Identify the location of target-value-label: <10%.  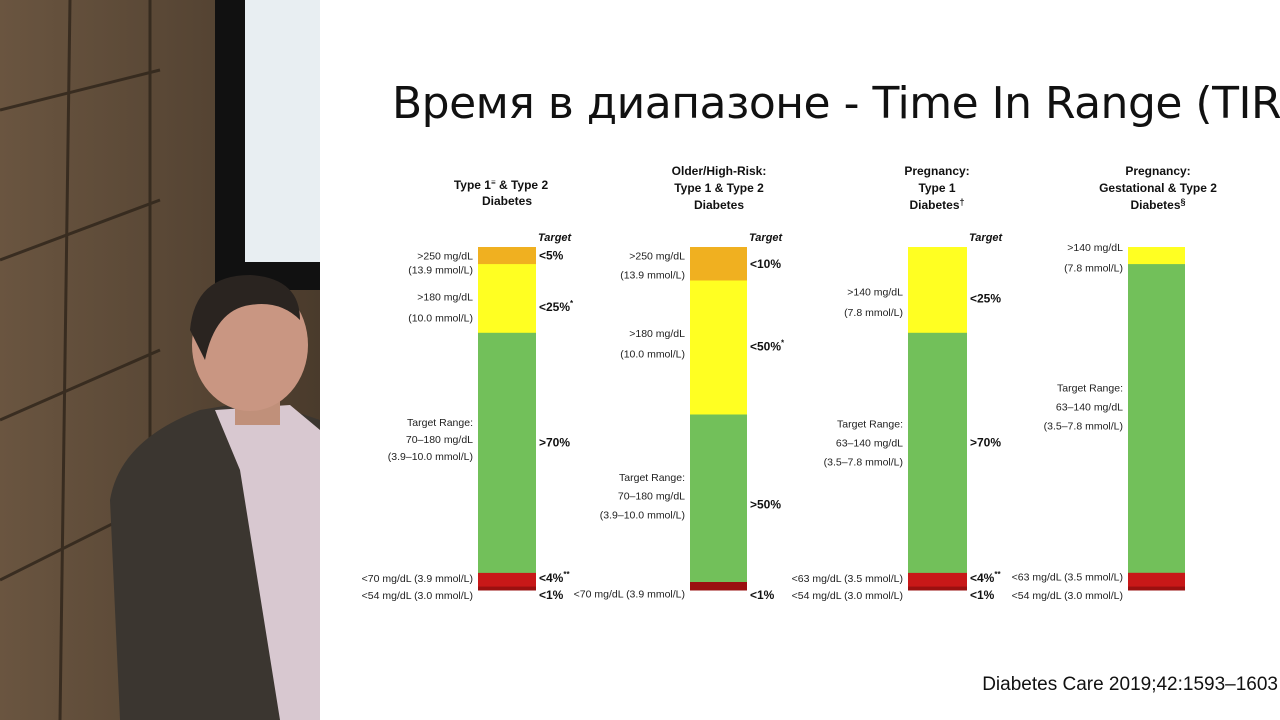
(765, 264).